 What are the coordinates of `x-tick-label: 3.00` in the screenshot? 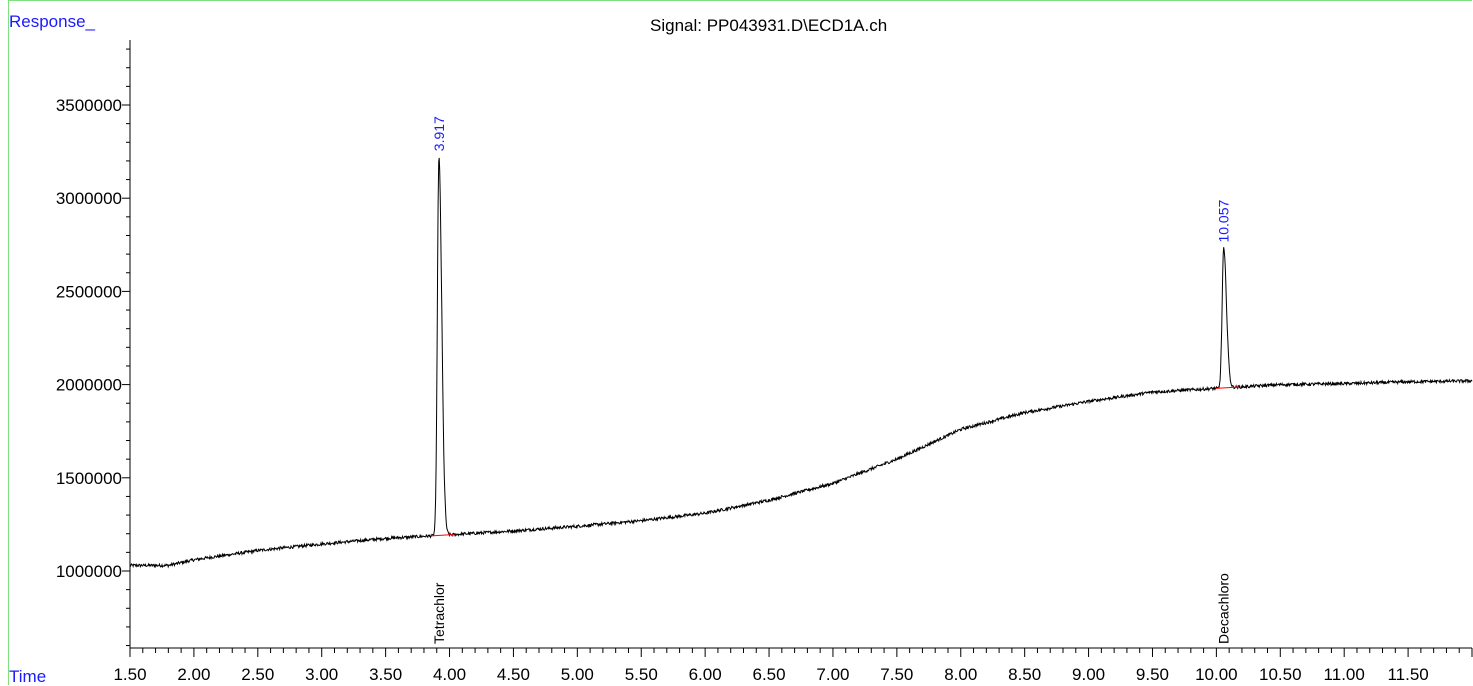 It's located at (321, 674).